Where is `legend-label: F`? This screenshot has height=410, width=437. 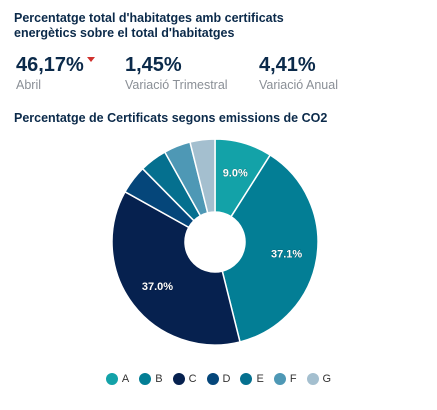
legend-label: F is located at coordinates (293, 379).